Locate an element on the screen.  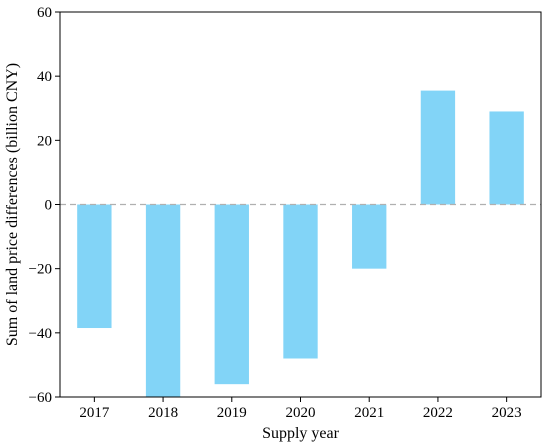
bar-2019 is located at coordinates (231, 294).